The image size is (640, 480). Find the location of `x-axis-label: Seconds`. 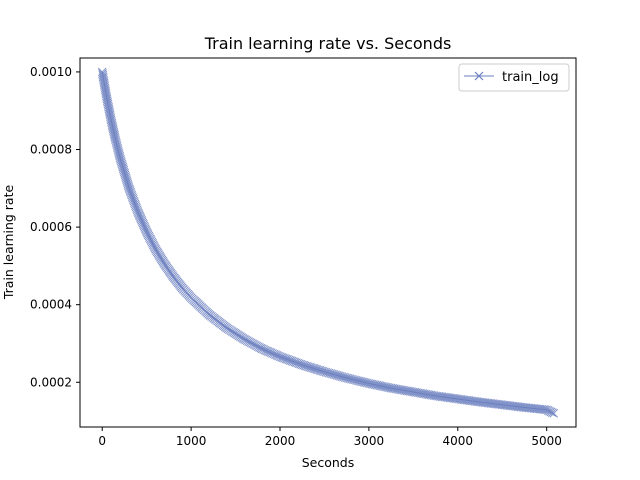

x-axis-label: Seconds is located at coordinates (328, 462).